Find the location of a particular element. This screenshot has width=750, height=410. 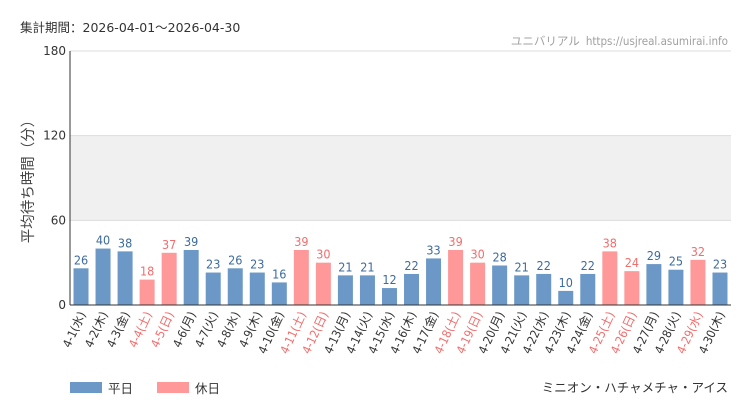

legend-item-holiday: 休日 is located at coordinates (188, 387).